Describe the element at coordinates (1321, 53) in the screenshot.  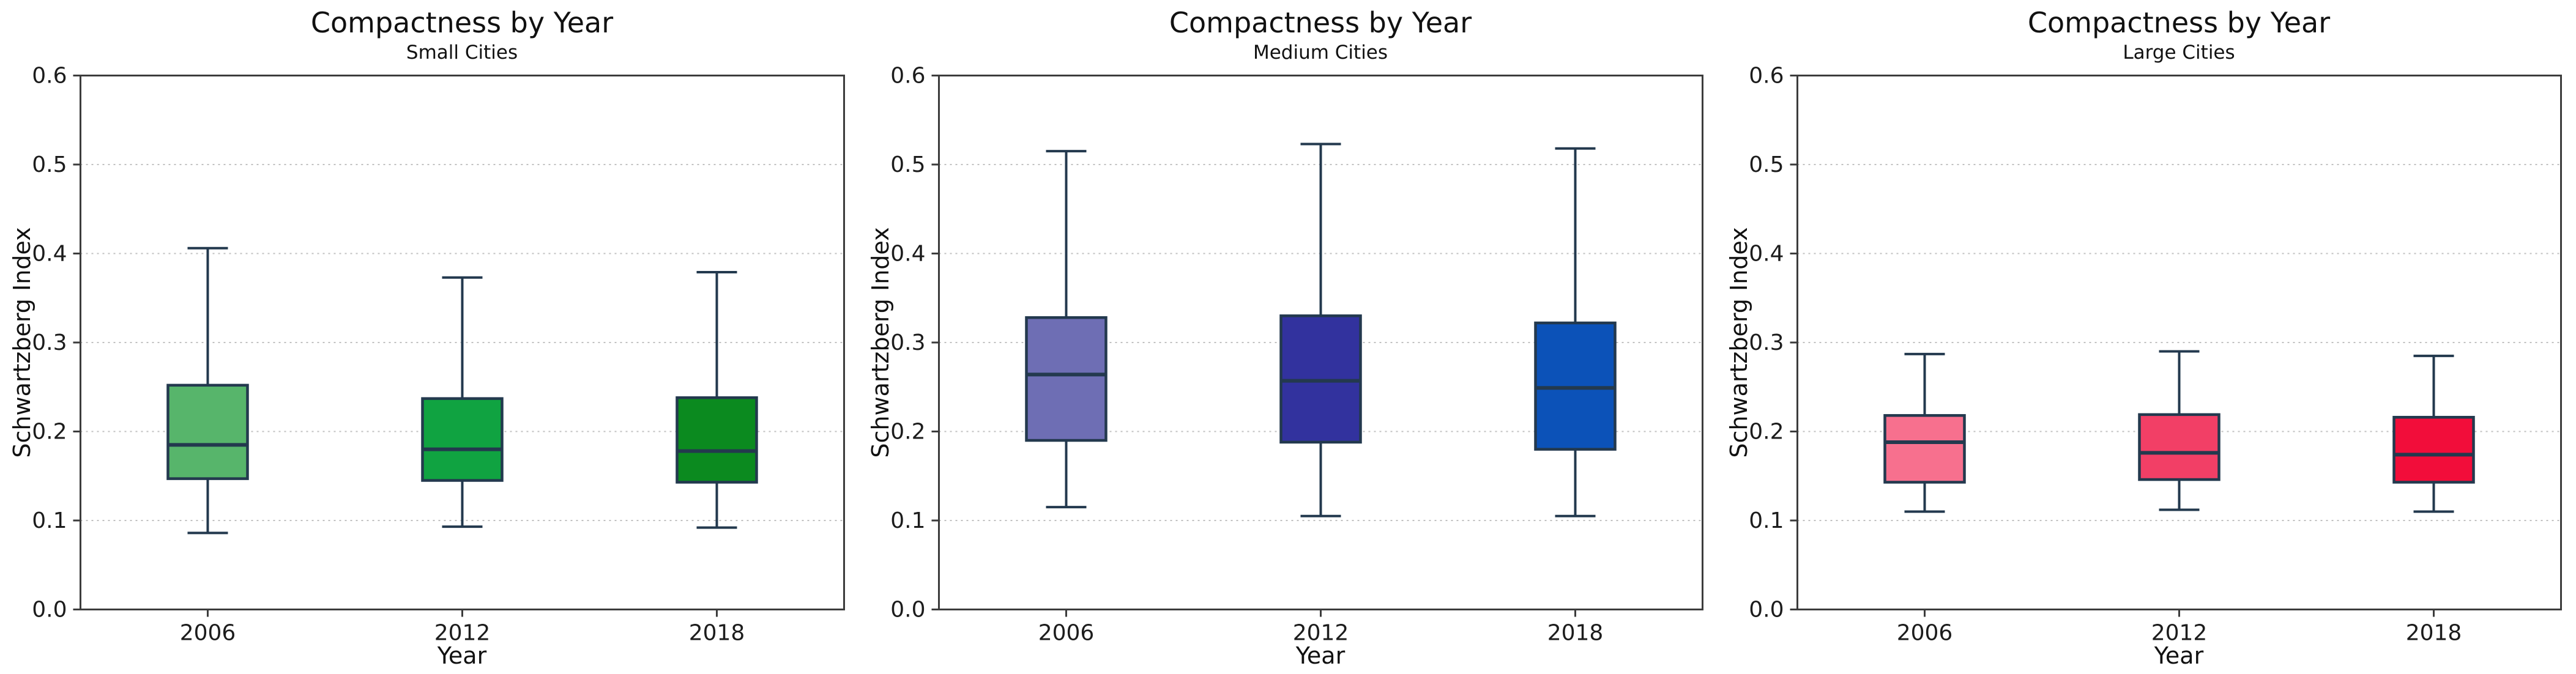
I see `chart-subtitle: Medium Cities` at that location.